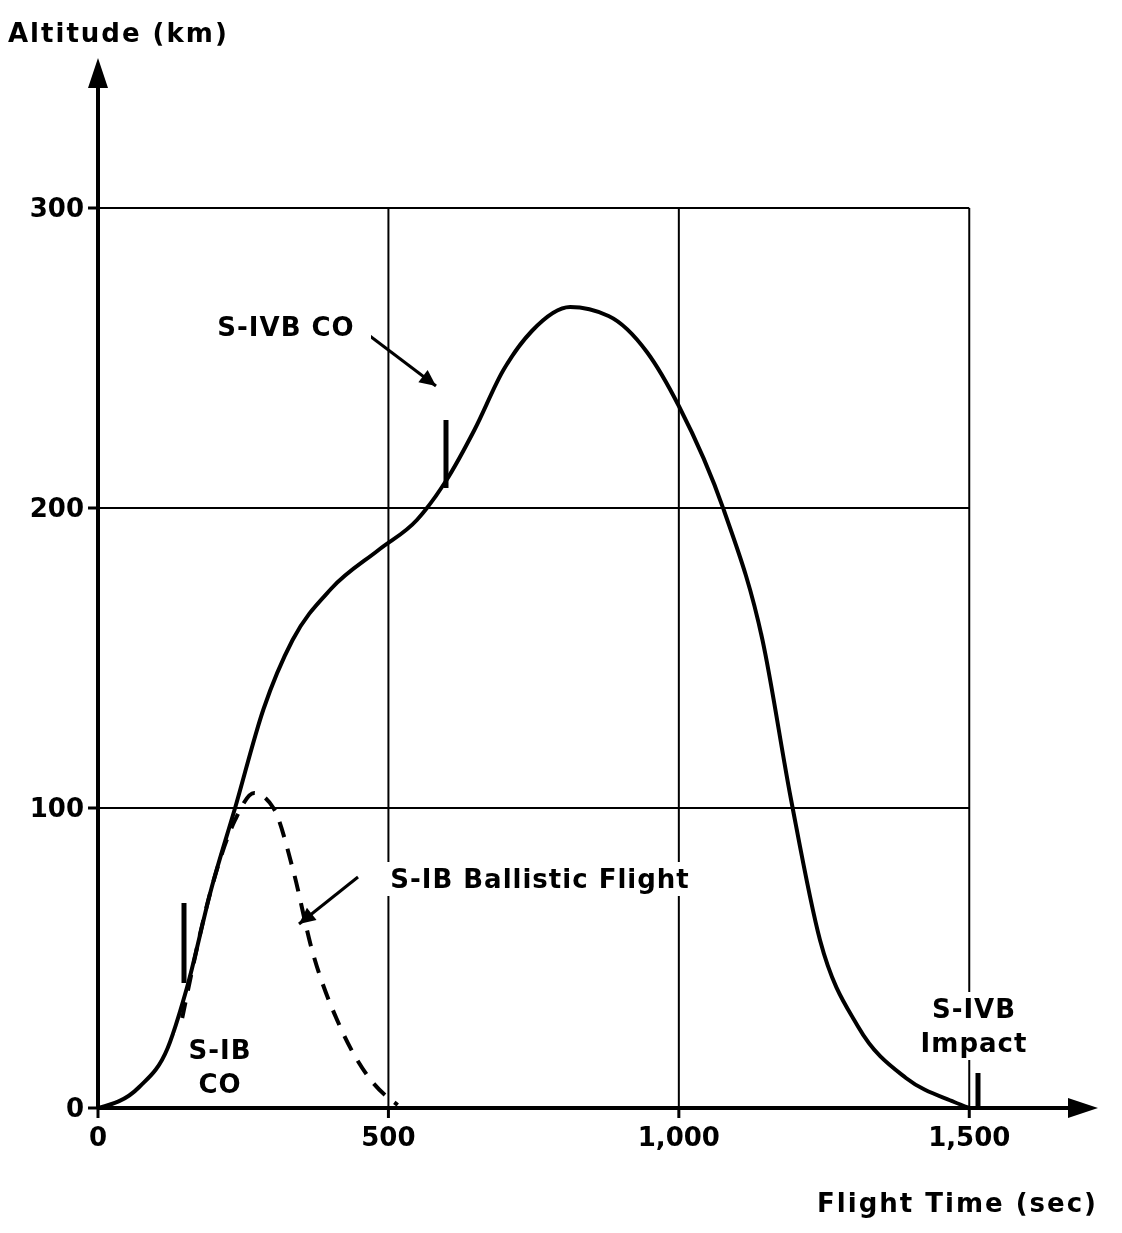  I want to click on y-tick-label: 100, so click(56, 808).